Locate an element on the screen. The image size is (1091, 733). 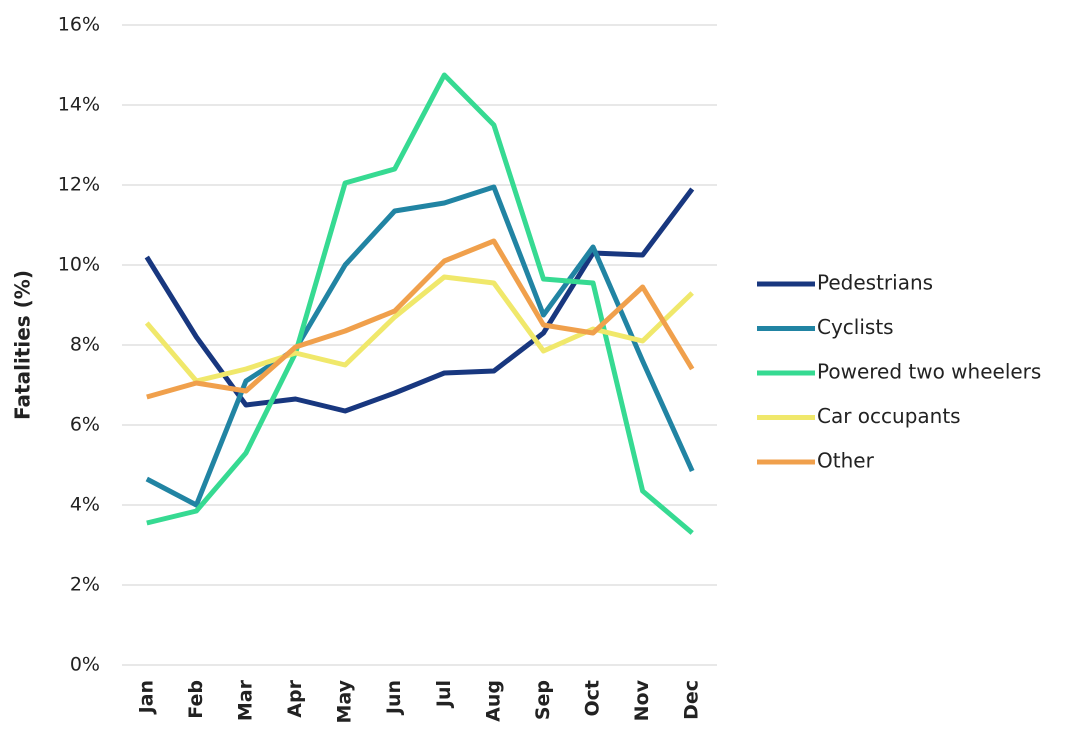
x-tick-label: Apr is located at coordinates (295, 698).